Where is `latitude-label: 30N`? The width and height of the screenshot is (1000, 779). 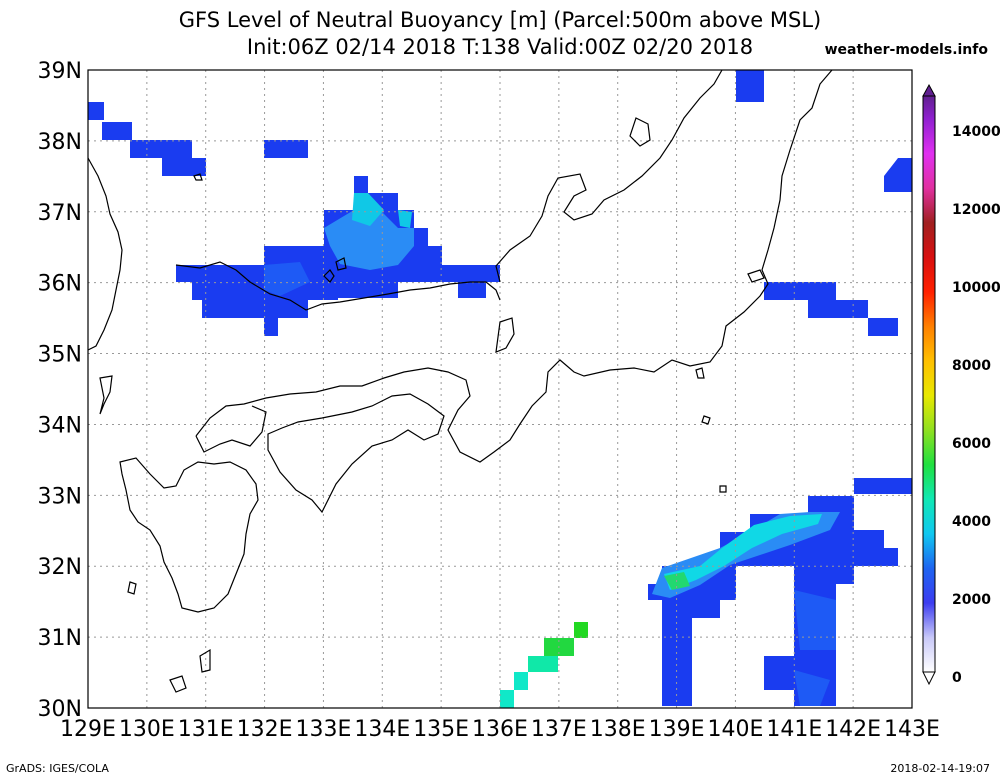 latitude-label: 30N is located at coordinates (60, 709).